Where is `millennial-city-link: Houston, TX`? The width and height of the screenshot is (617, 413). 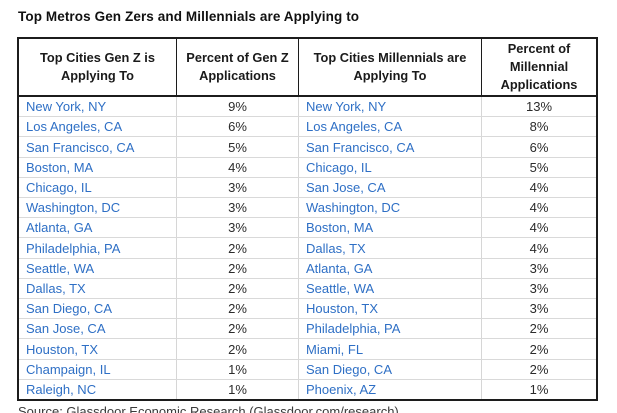 millennial-city-link: Houston, TX is located at coordinates (390, 309).